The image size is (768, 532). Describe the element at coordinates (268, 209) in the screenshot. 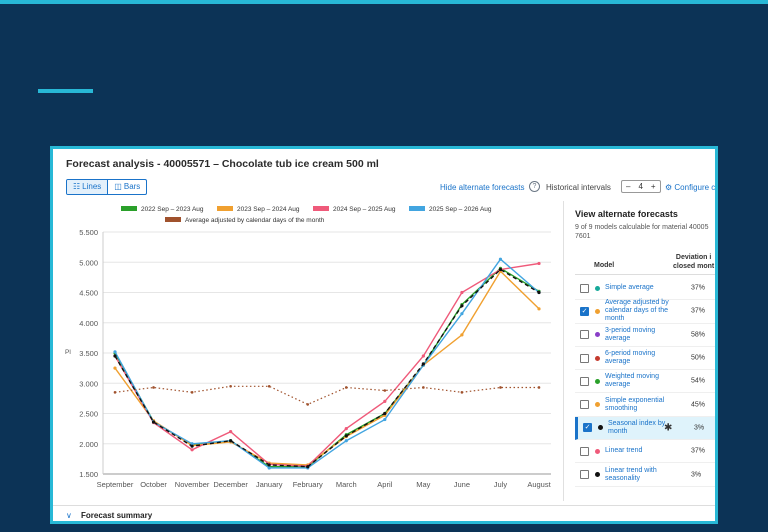

I see `legend-label: 2023 Sep – 2024 Aug` at that location.